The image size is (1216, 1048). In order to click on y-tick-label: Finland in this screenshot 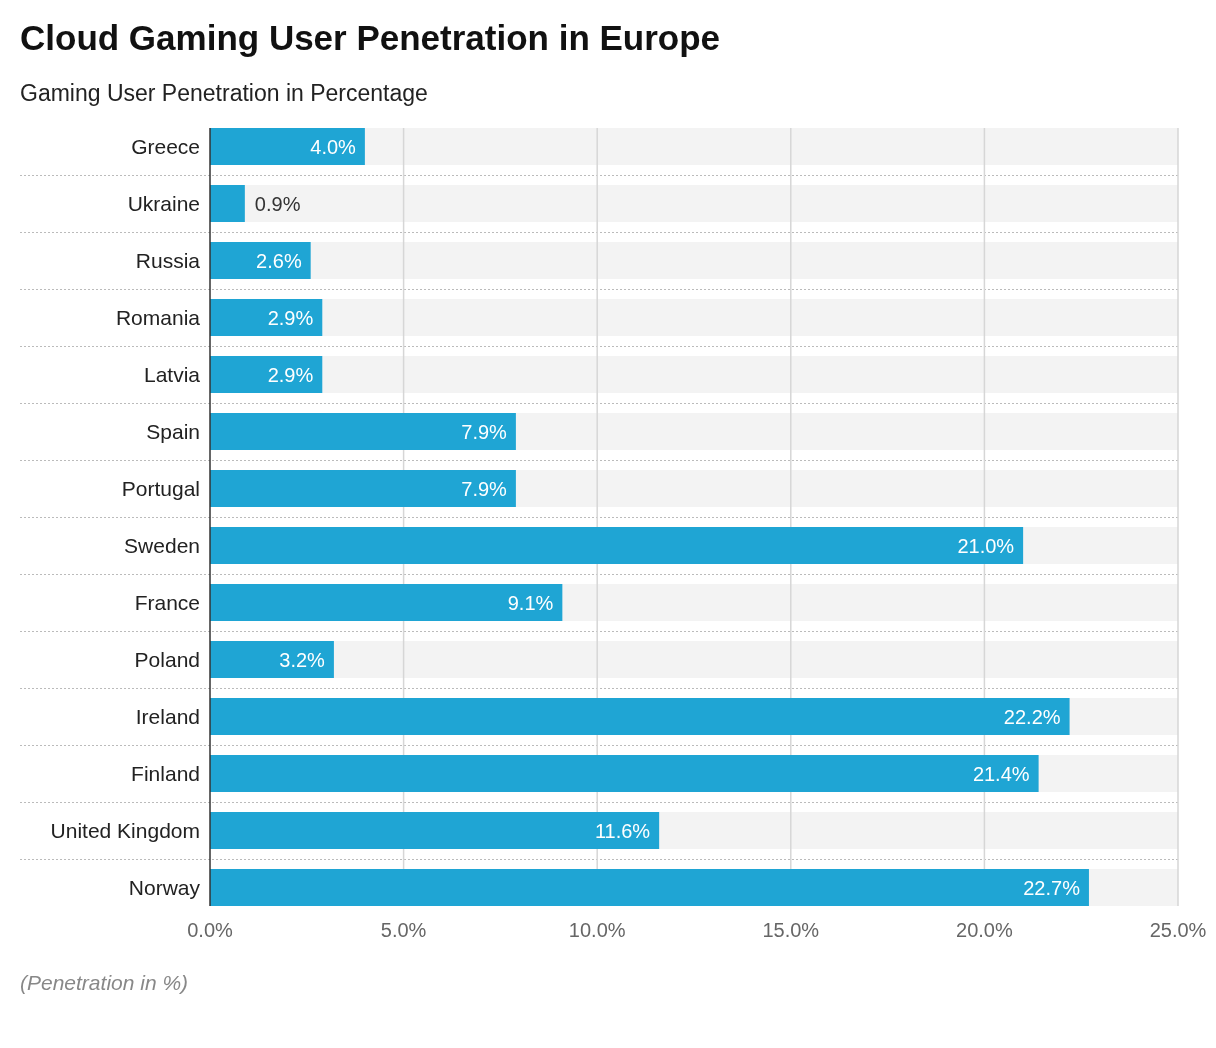, I will do `click(165, 774)`.